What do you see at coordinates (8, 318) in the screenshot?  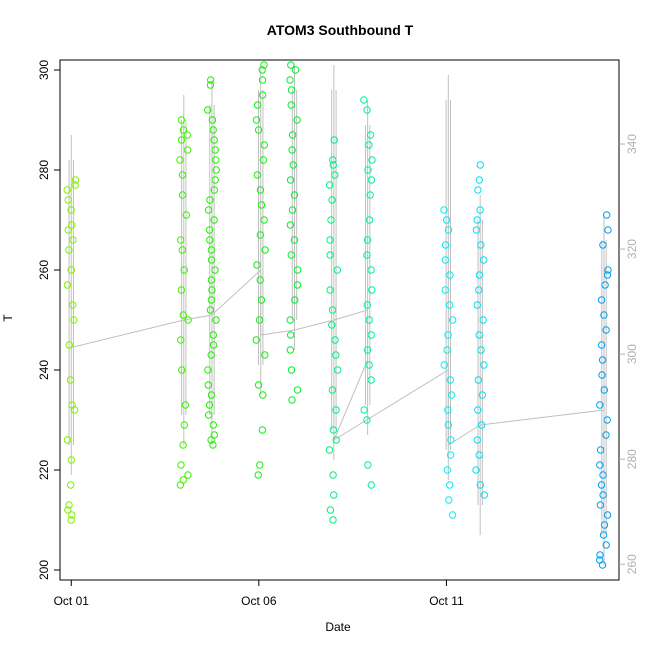 I see `y-axis-label: T` at bounding box center [8, 318].